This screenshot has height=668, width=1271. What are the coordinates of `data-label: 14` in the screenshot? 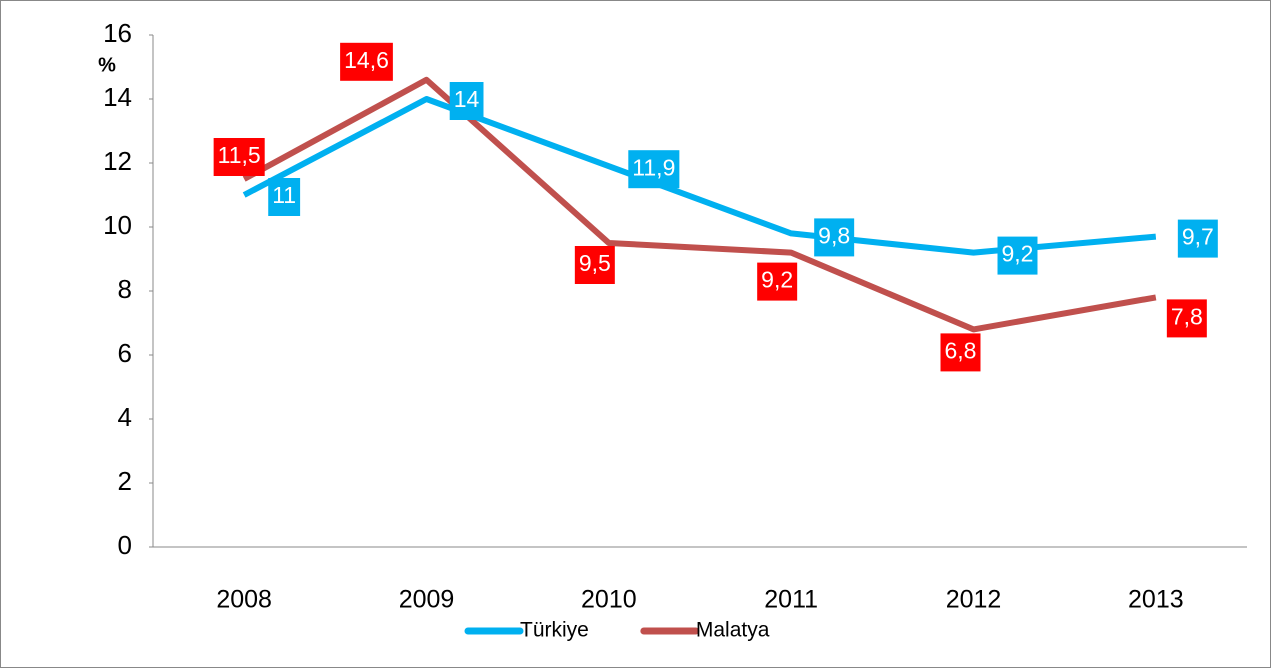 It's located at (467, 99).